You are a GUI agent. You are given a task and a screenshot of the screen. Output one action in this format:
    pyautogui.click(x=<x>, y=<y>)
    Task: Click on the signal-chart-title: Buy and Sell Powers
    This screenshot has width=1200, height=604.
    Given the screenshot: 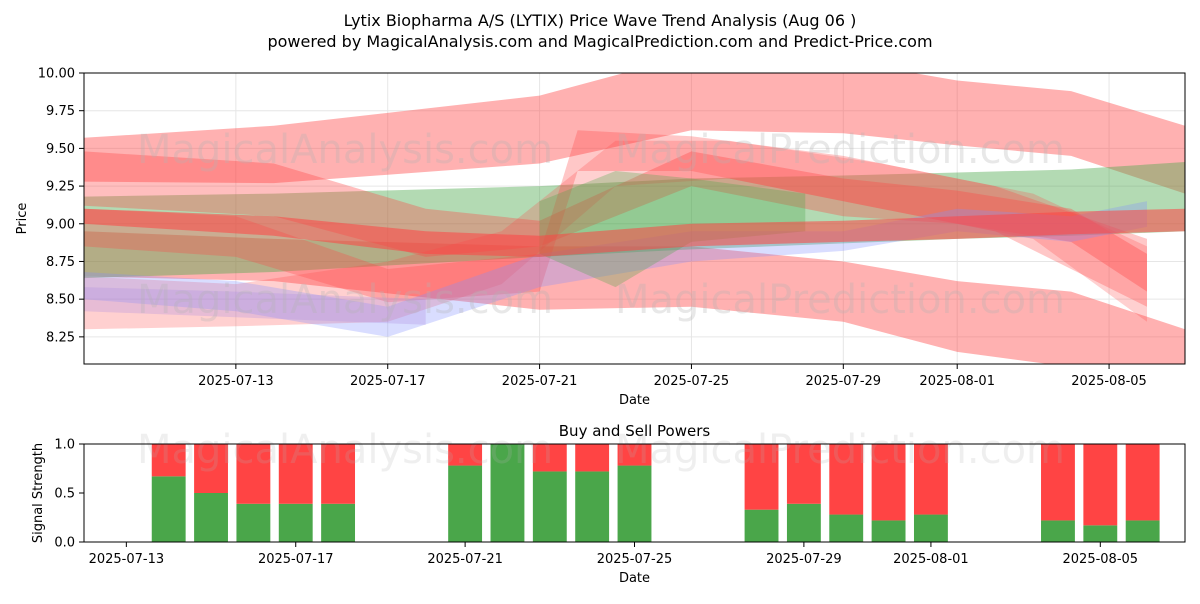 What is the action you would take?
    pyautogui.click(x=635, y=431)
    